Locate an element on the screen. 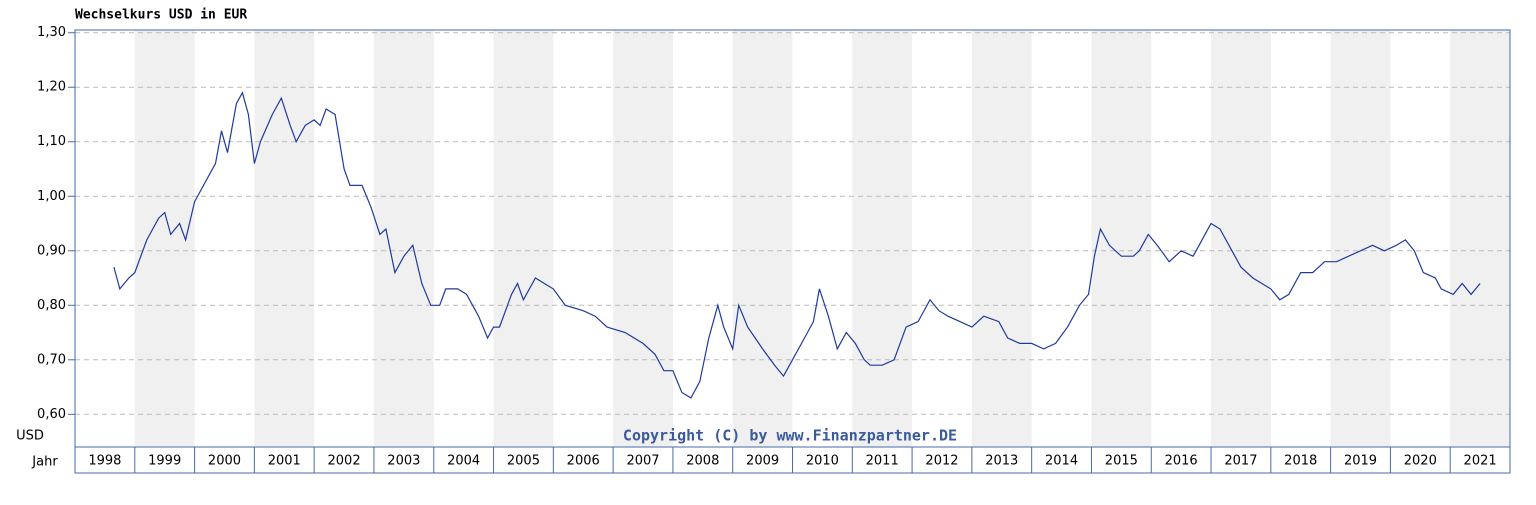  x-tick-label: 2003 is located at coordinates (403, 461).